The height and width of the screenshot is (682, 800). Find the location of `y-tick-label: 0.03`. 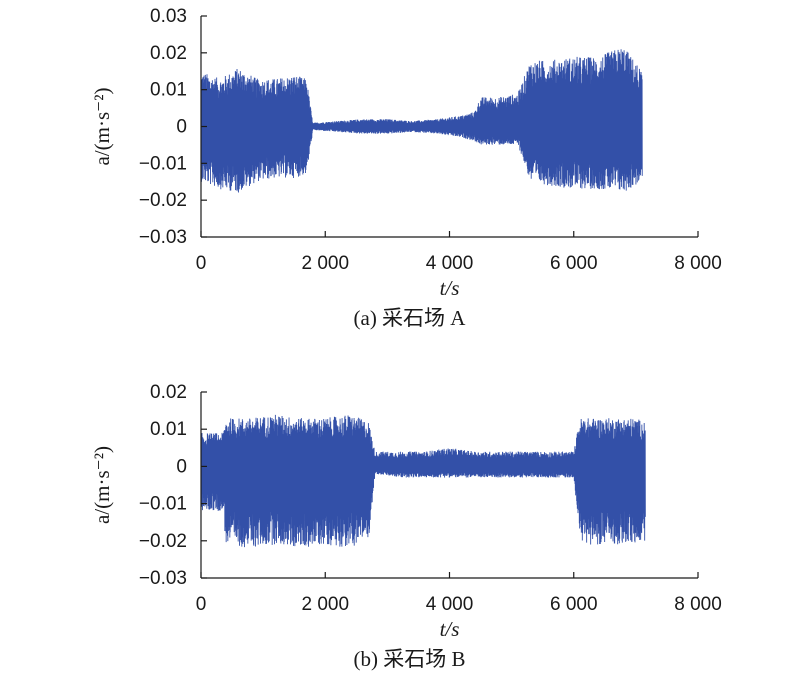

y-tick-label: 0.03 is located at coordinates (168, 16).